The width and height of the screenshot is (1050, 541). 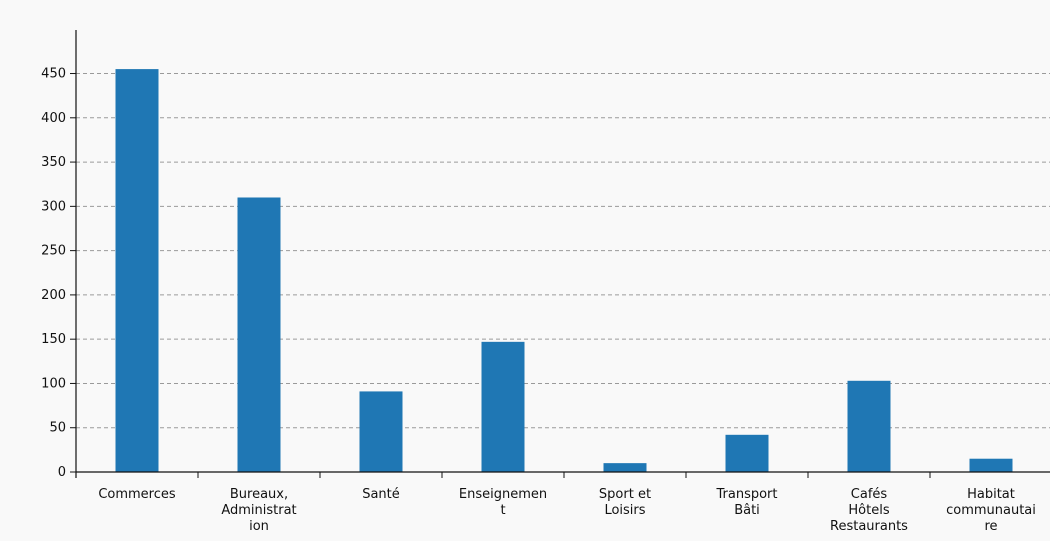 I want to click on y-tick-label: 450, so click(x=53, y=74).